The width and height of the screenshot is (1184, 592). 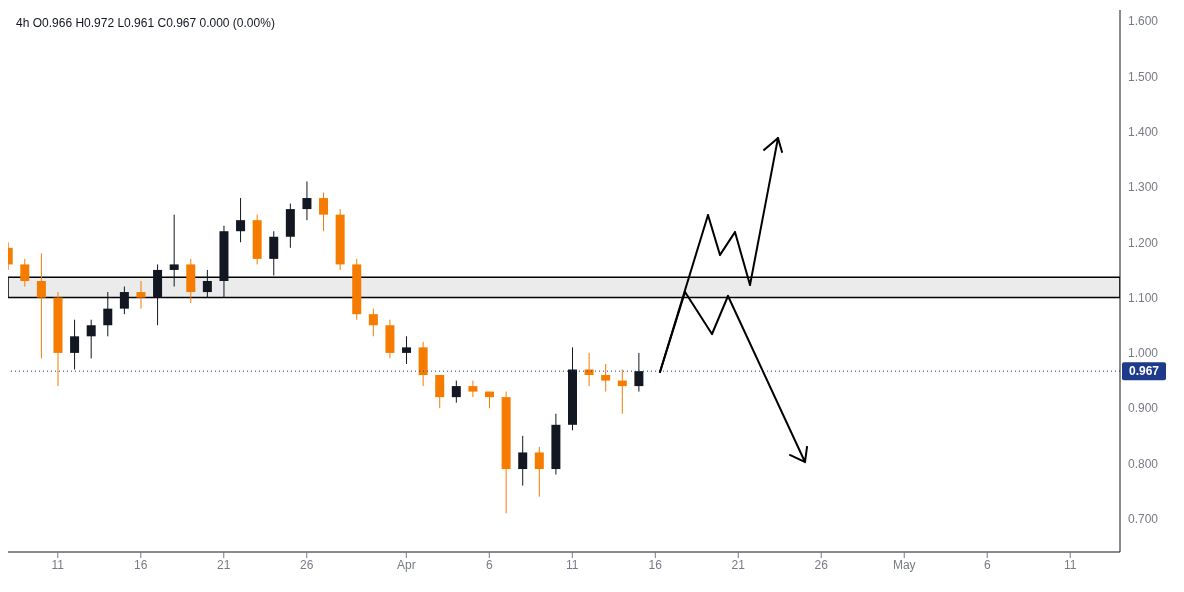 I want to click on y-tick-label: 0.800, so click(x=1143, y=463).